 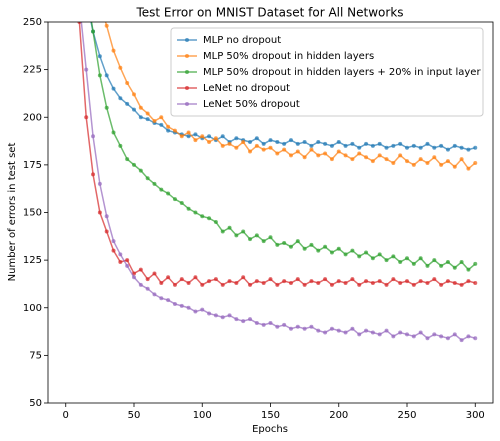 What do you see at coordinates (66, 415) in the screenshot?
I see `x-tick-label: 0` at bounding box center [66, 415].